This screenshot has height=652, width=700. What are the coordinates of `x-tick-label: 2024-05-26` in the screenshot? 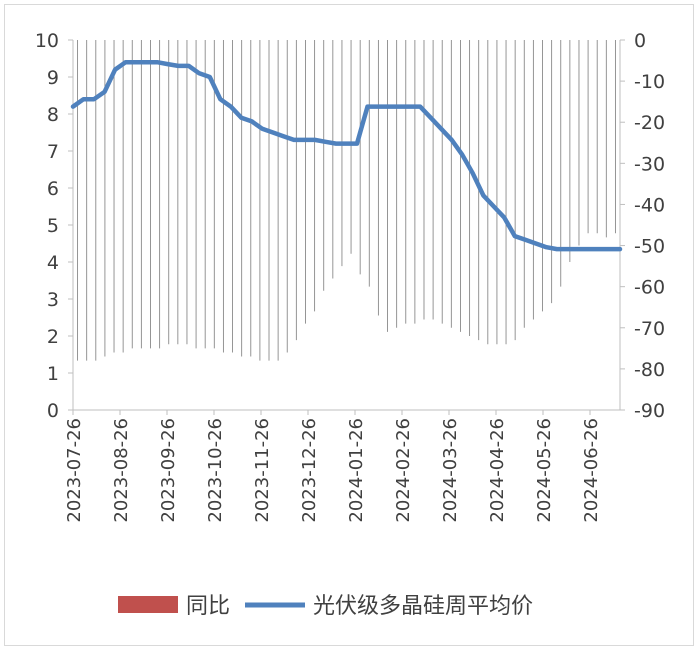 It's located at (544, 470).